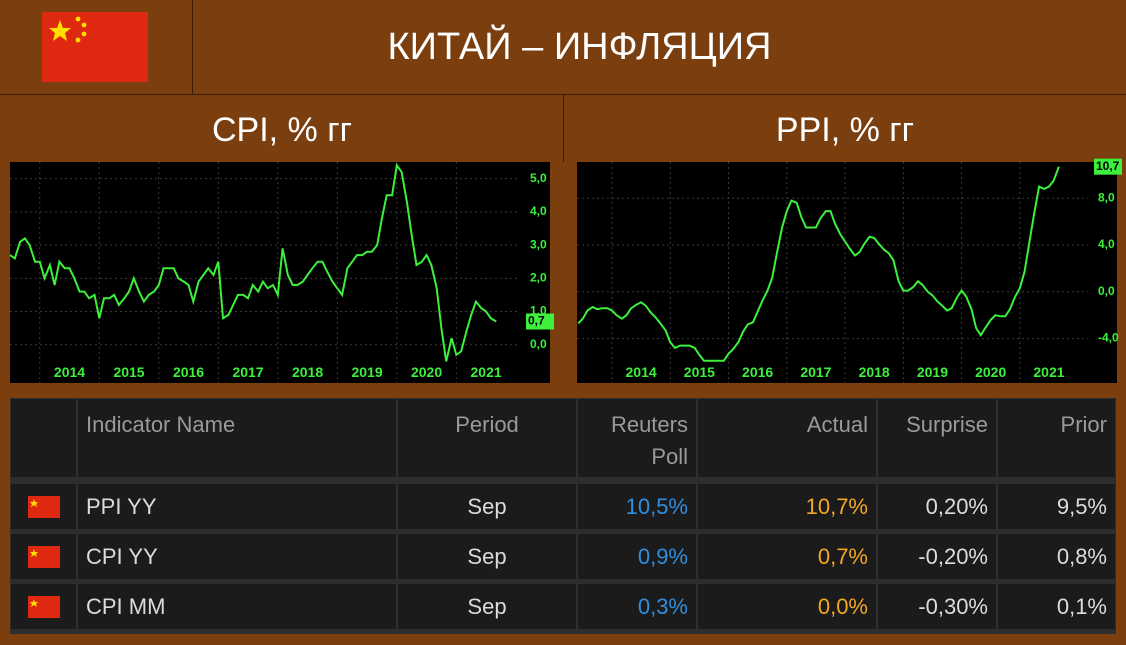 Image resolution: width=1126 pixels, height=645 pixels. Describe the element at coordinates (937, 506) in the screenshot. I see `table-cell: 0,20%` at that location.